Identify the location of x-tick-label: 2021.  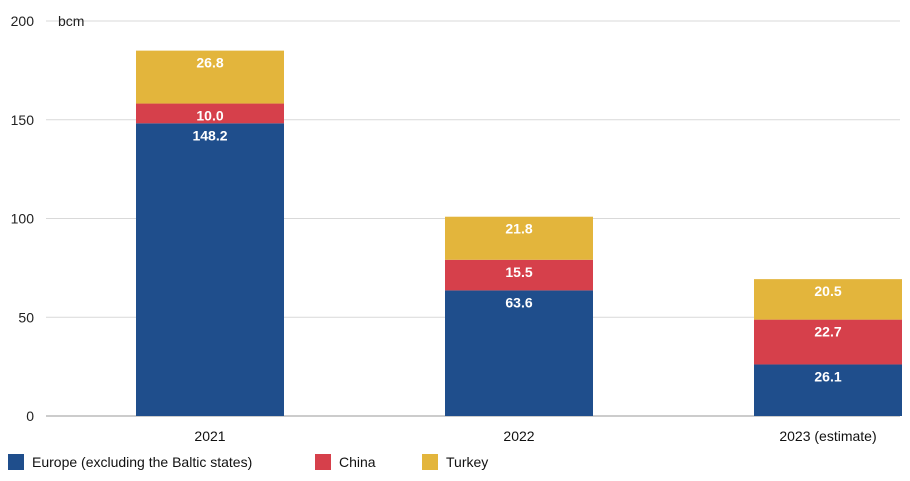
(209, 436).